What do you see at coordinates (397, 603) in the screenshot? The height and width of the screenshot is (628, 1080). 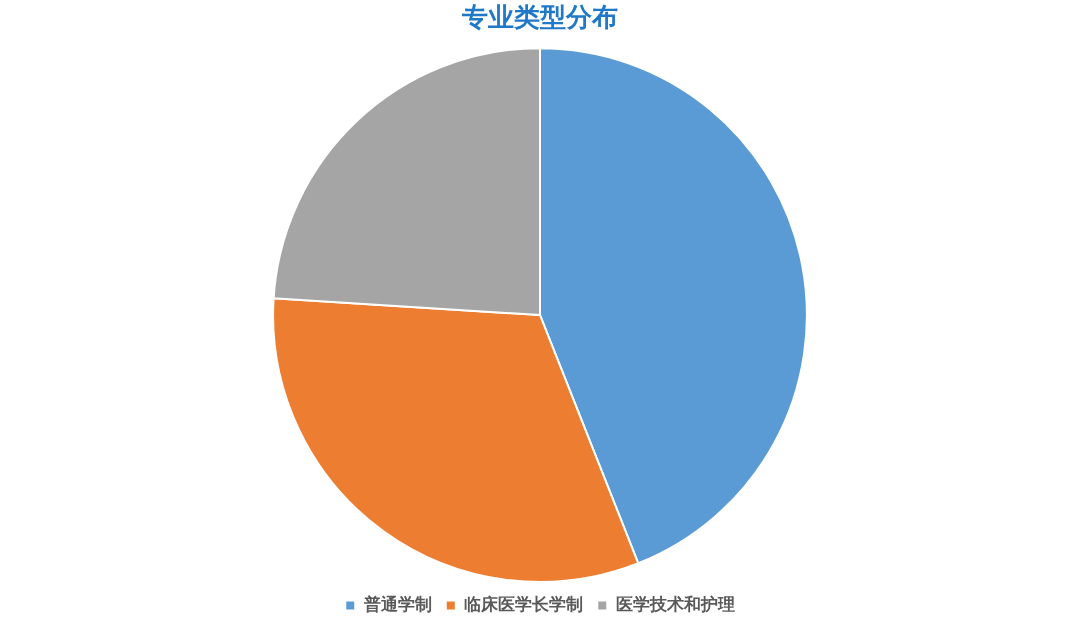 I see `legend-label: 普通学制` at bounding box center [397, 603].